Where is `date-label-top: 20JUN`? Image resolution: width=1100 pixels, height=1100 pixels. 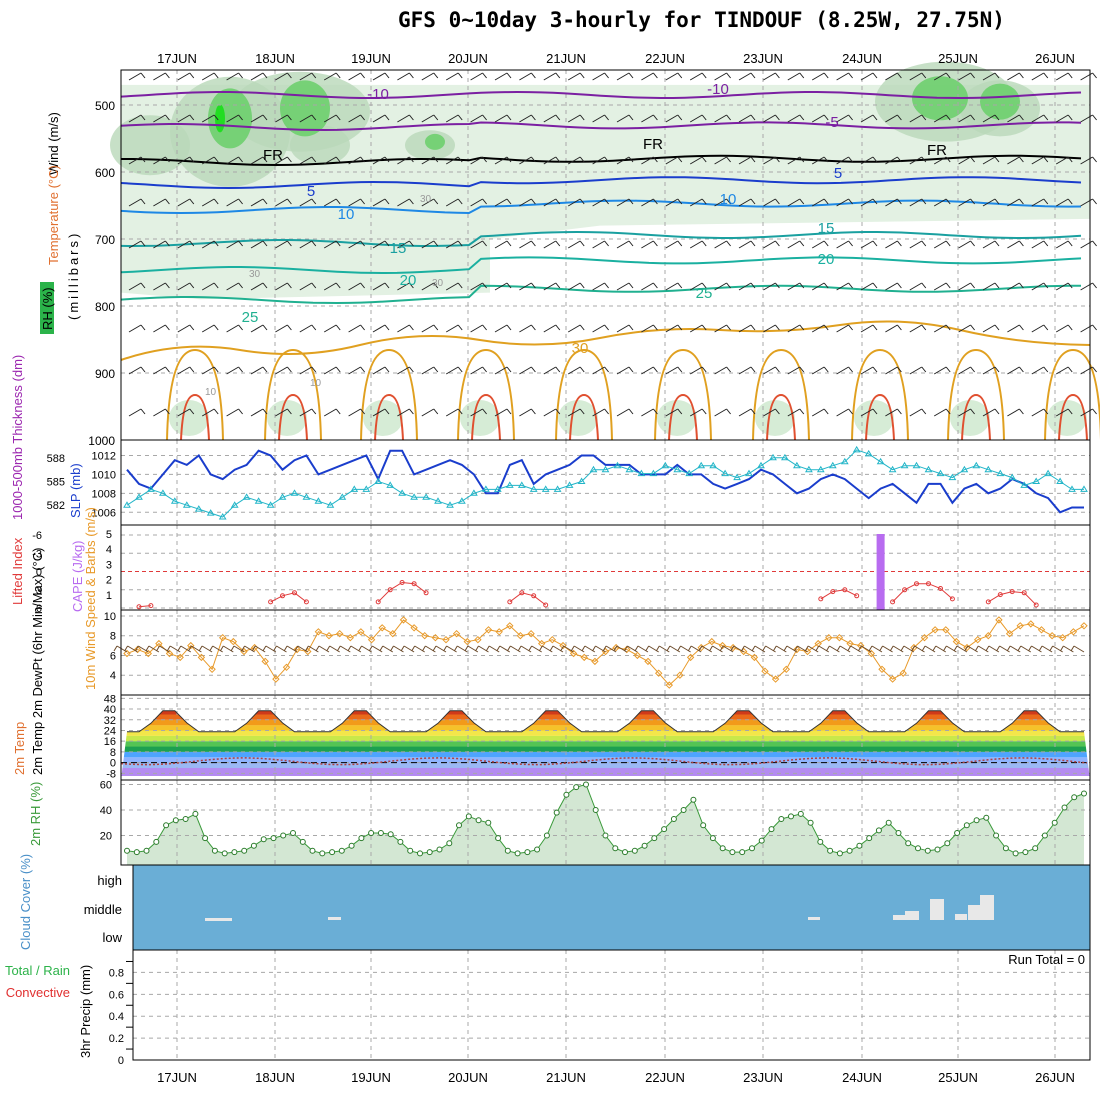 date-label-top: 20JUN is located at coordinates (468, 58).